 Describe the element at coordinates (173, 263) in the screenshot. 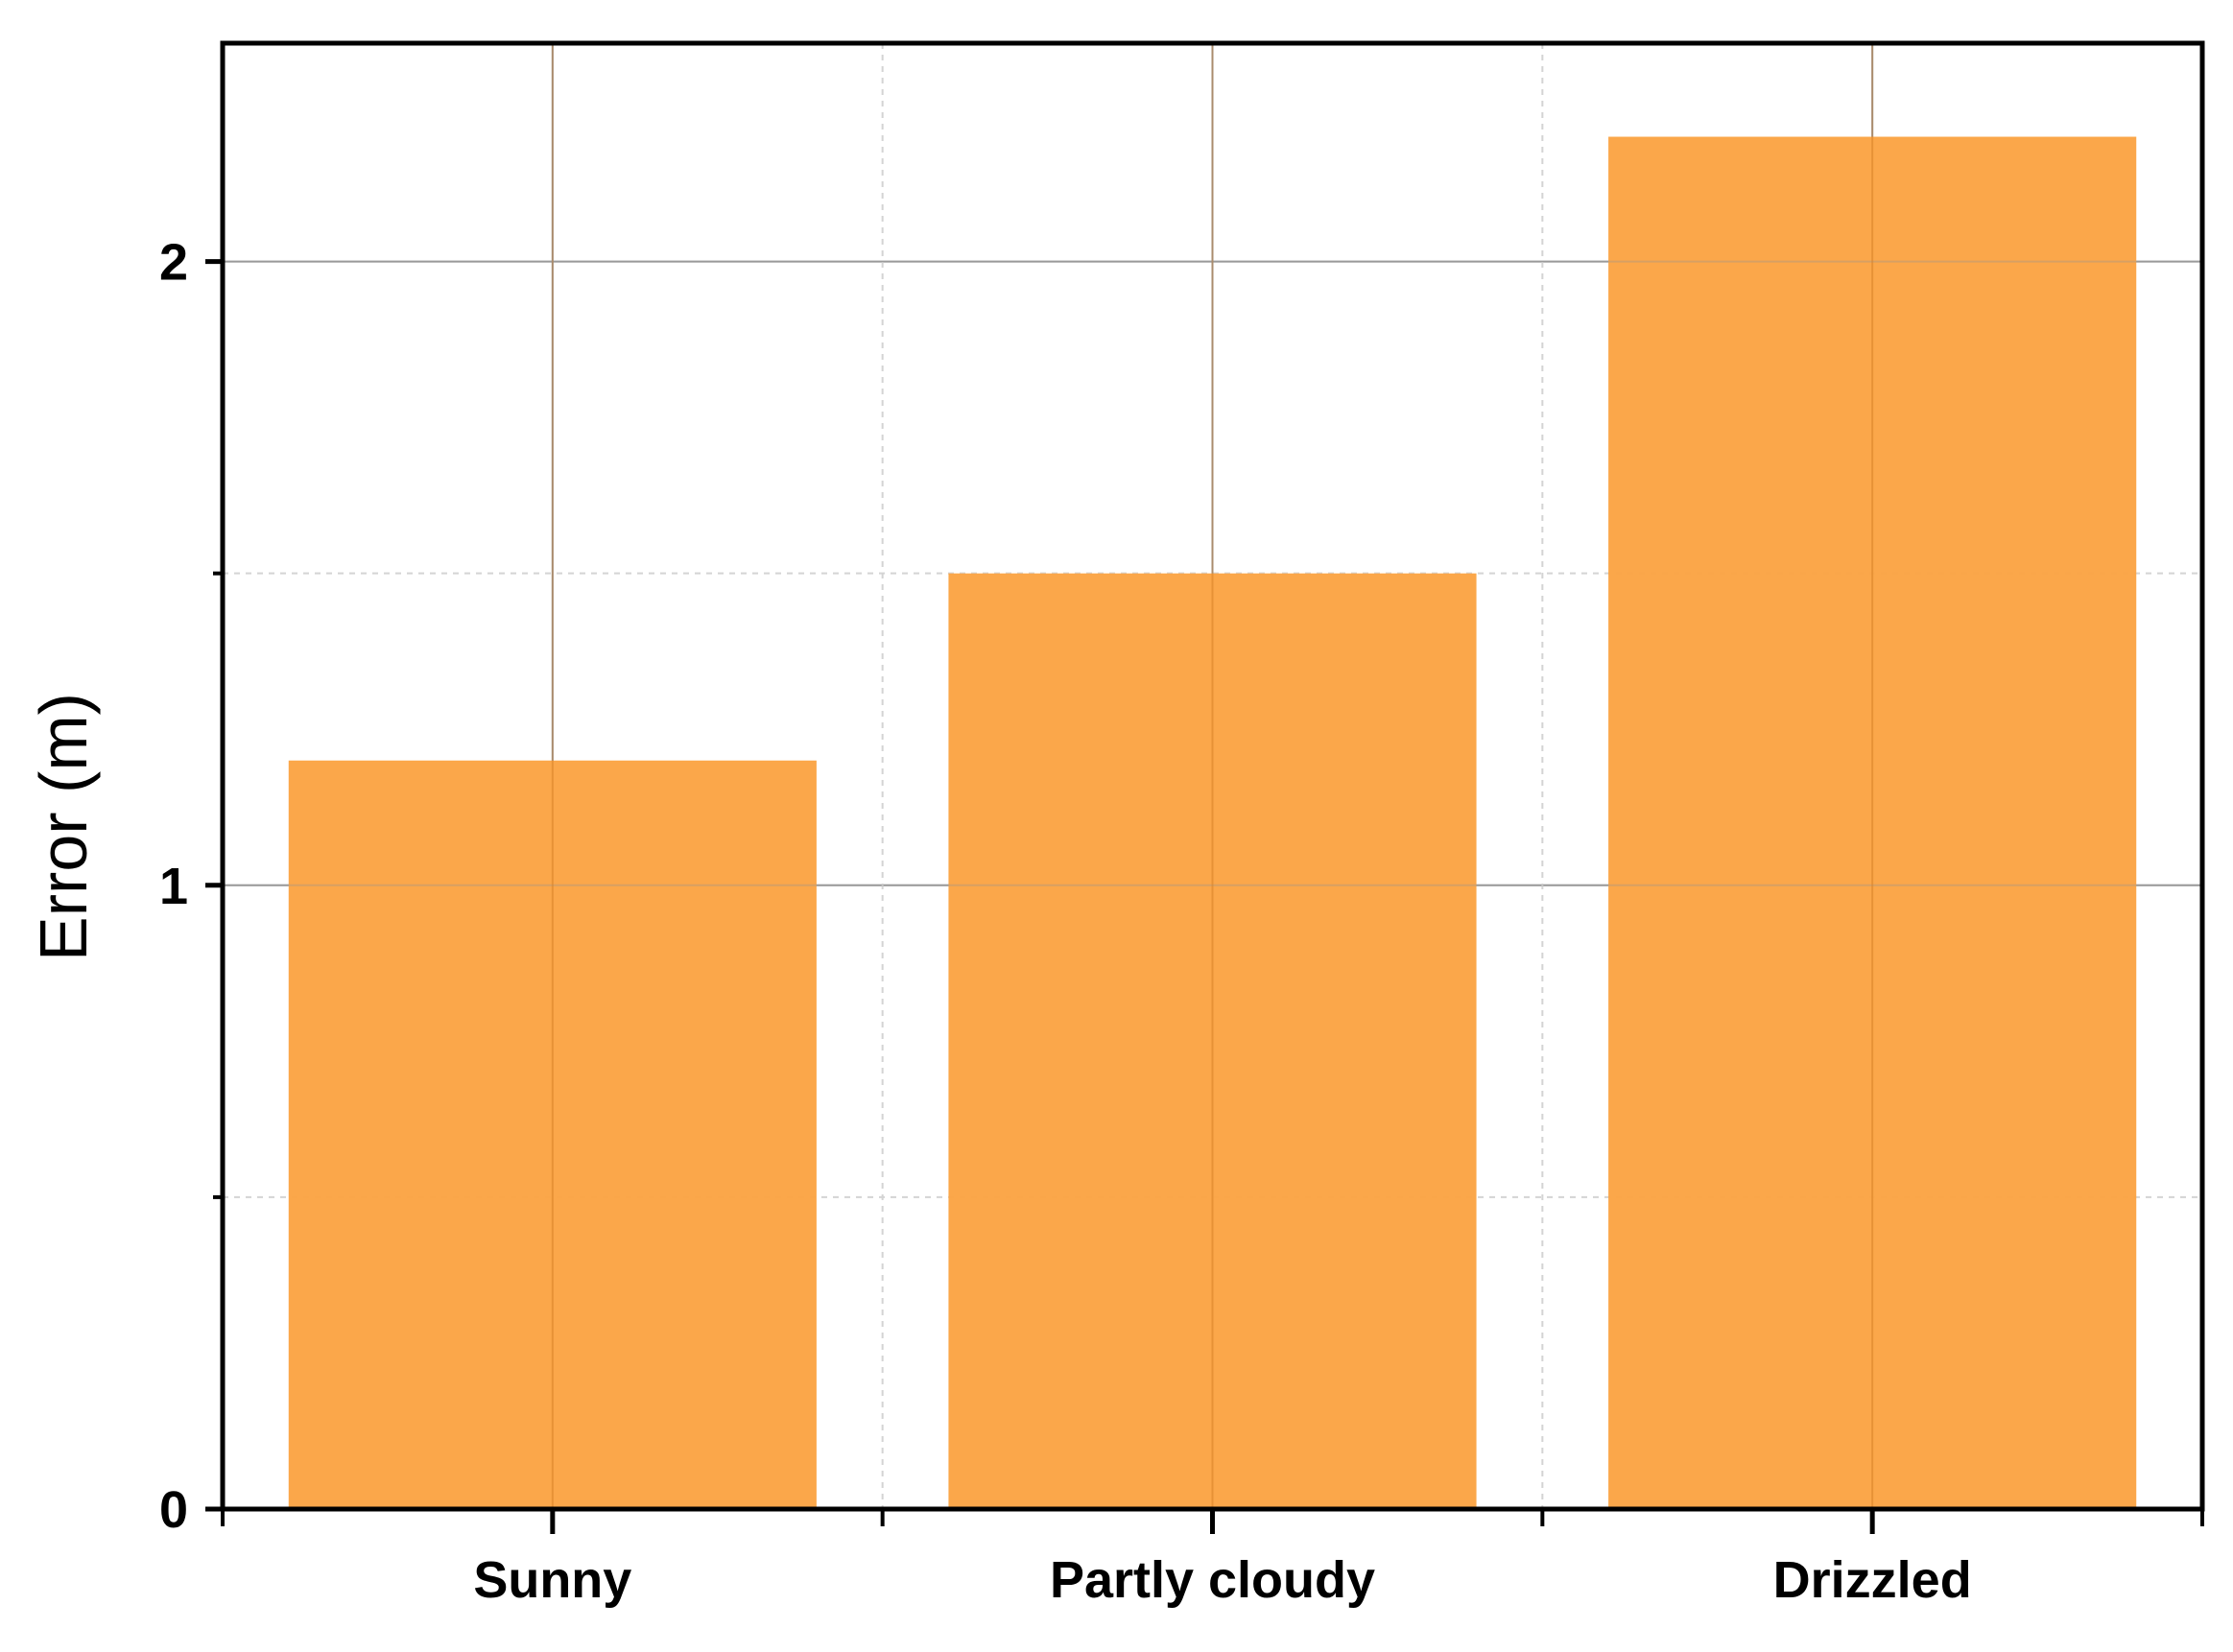

I see `y-tick-label: 2` at that location.